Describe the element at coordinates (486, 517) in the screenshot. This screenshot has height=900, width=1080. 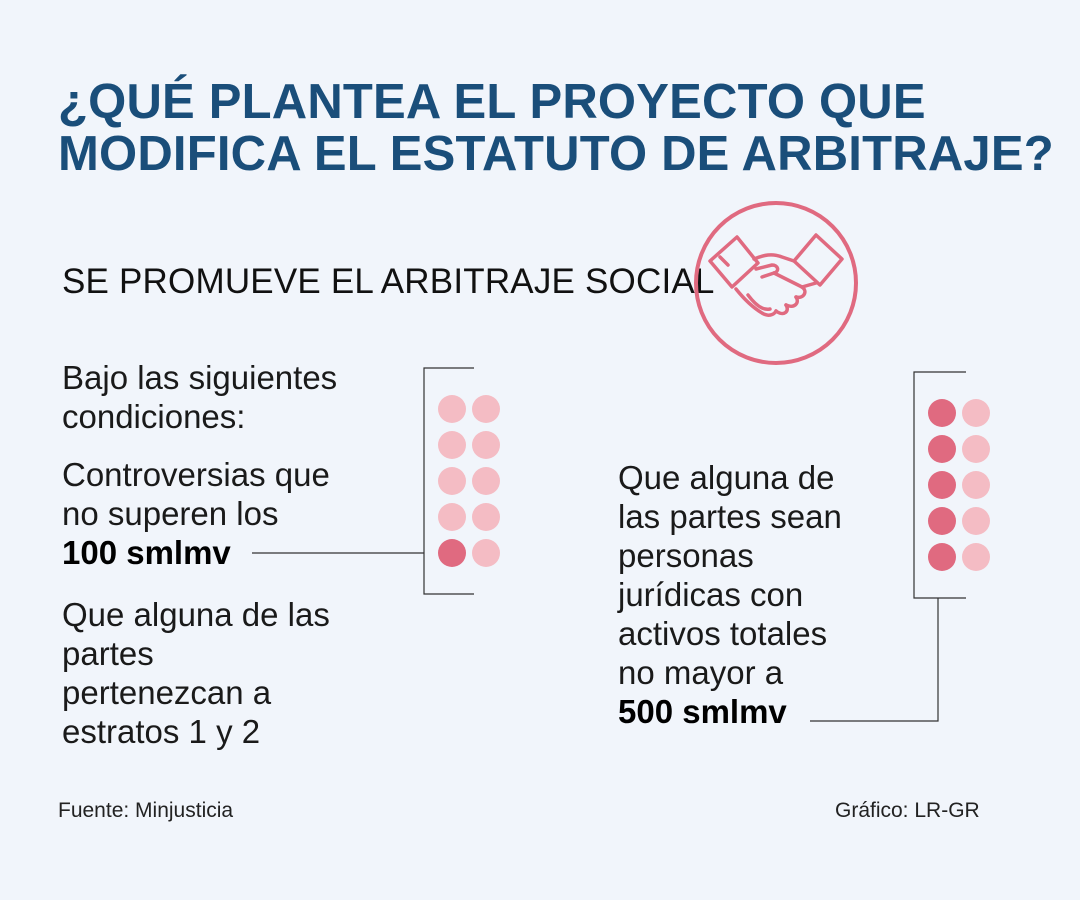
I see `left-dot-8-empty` at that location.